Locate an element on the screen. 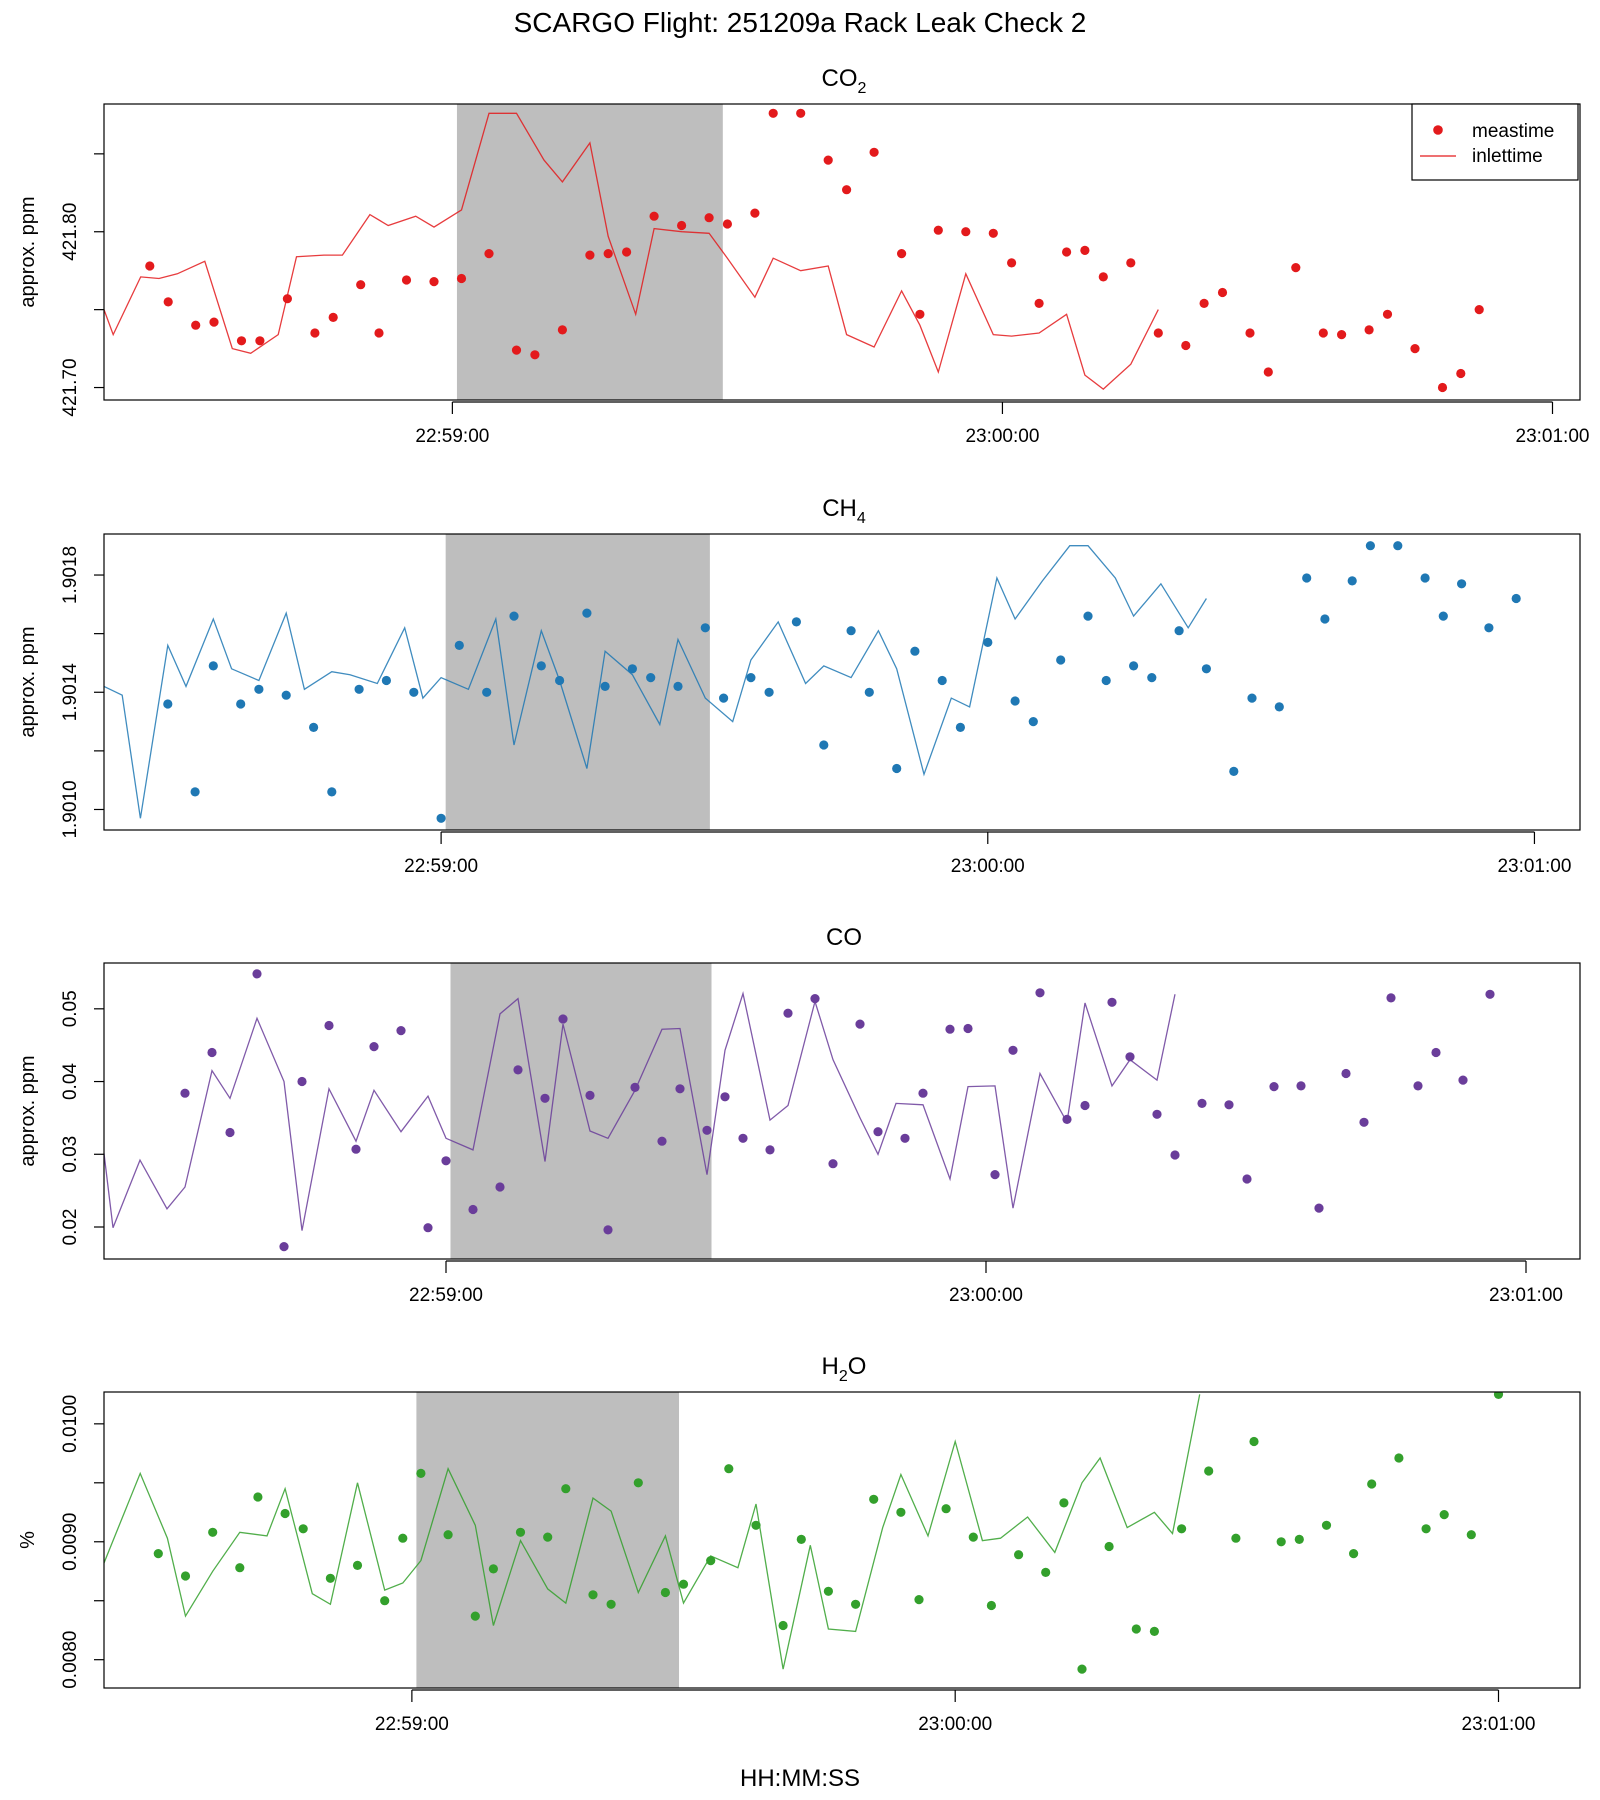 The image size is (1600, 1800). x-axis-label: HH:MM:SS is located at coordinates (800, 1778).